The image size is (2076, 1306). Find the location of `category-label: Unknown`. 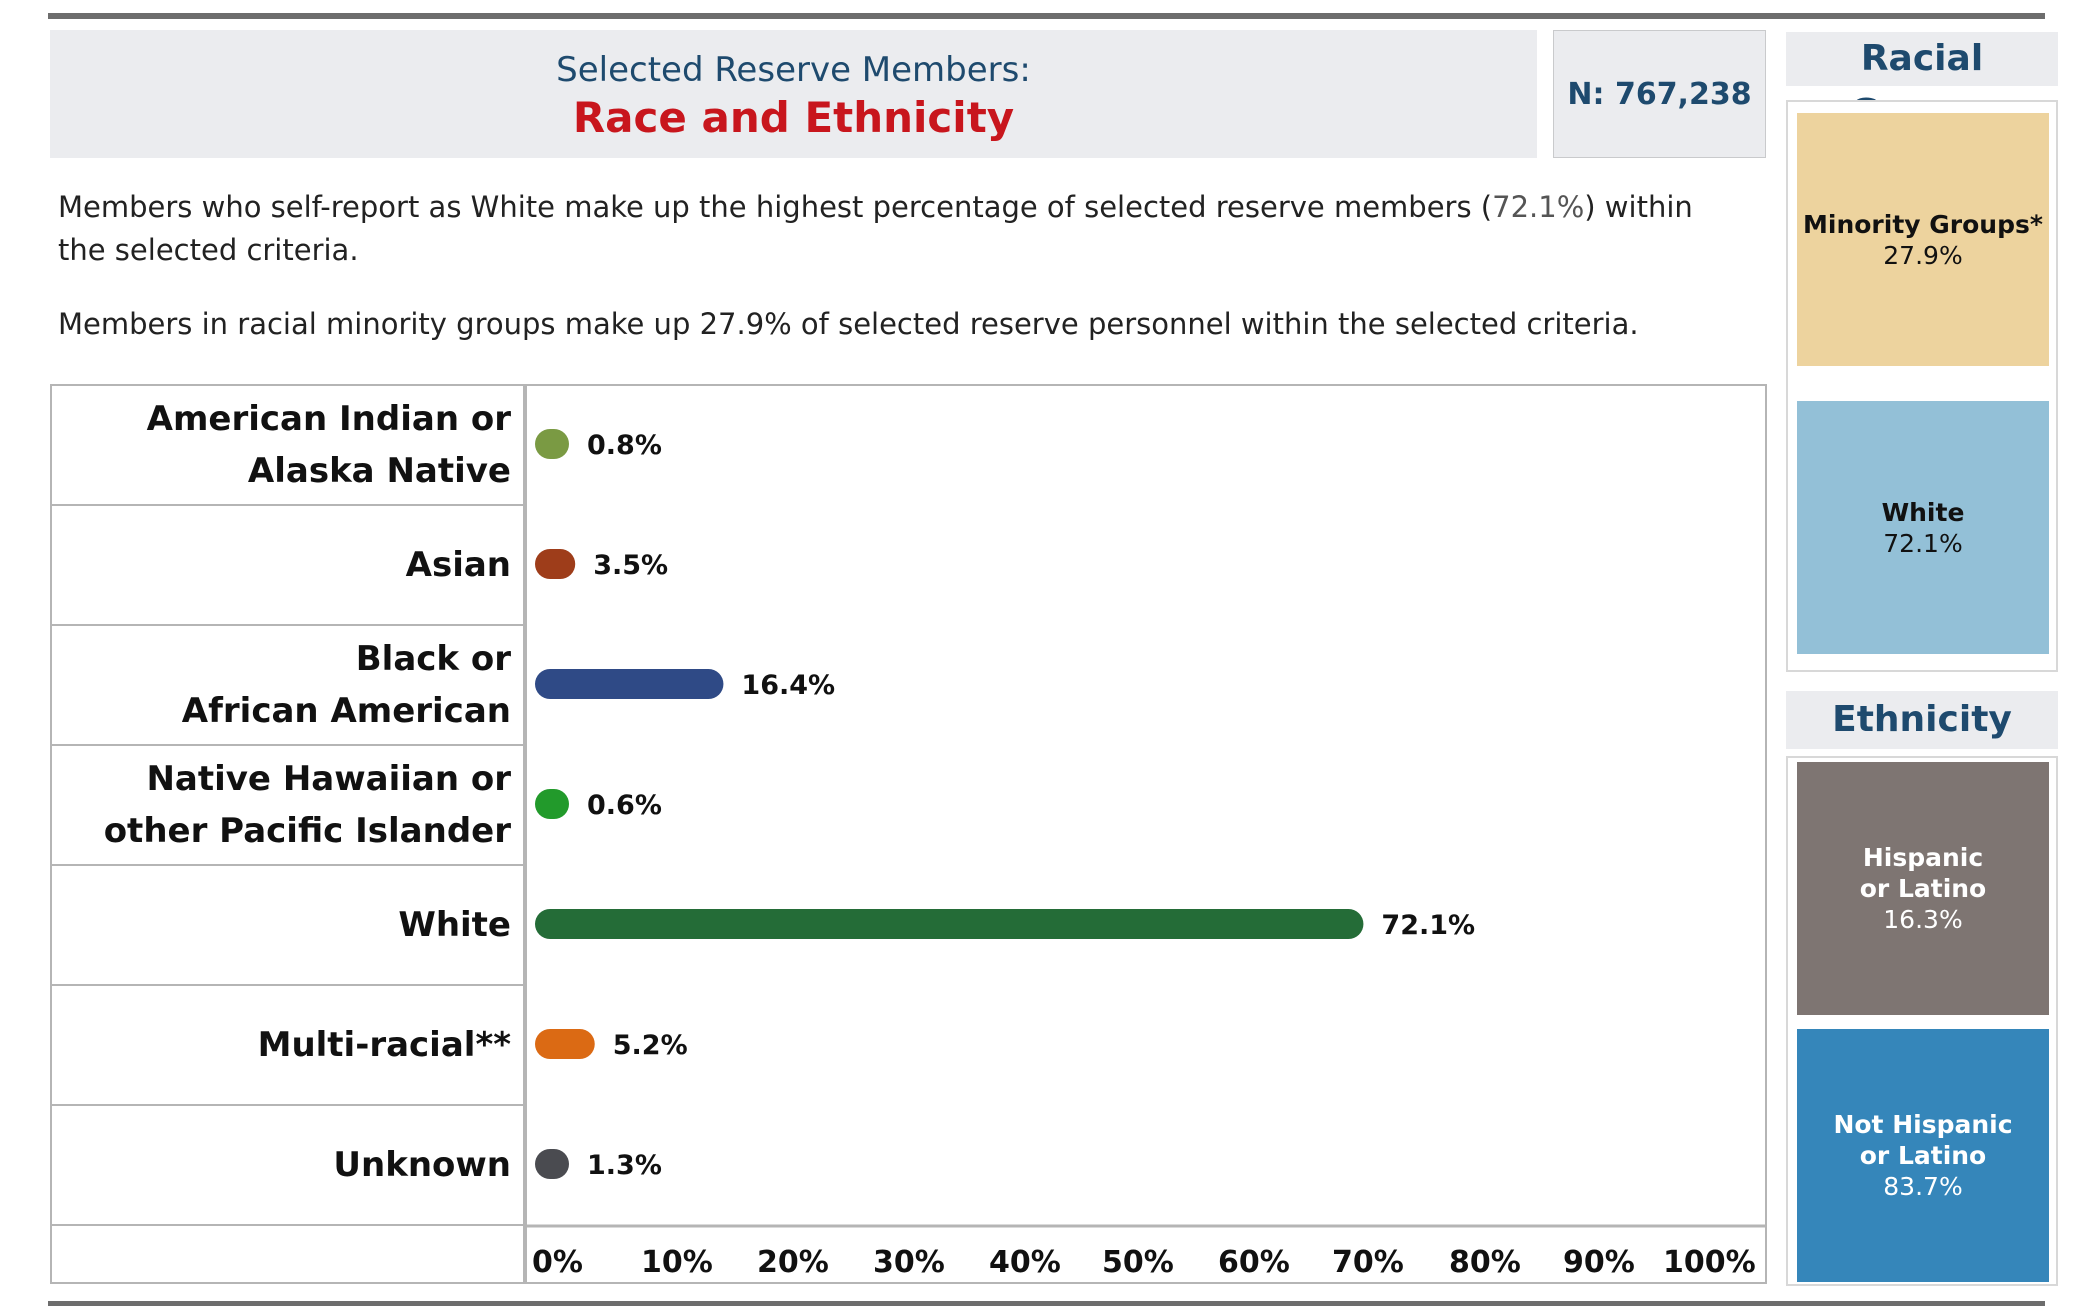

category-label: Unknown is located at coordinates (422, 1165).